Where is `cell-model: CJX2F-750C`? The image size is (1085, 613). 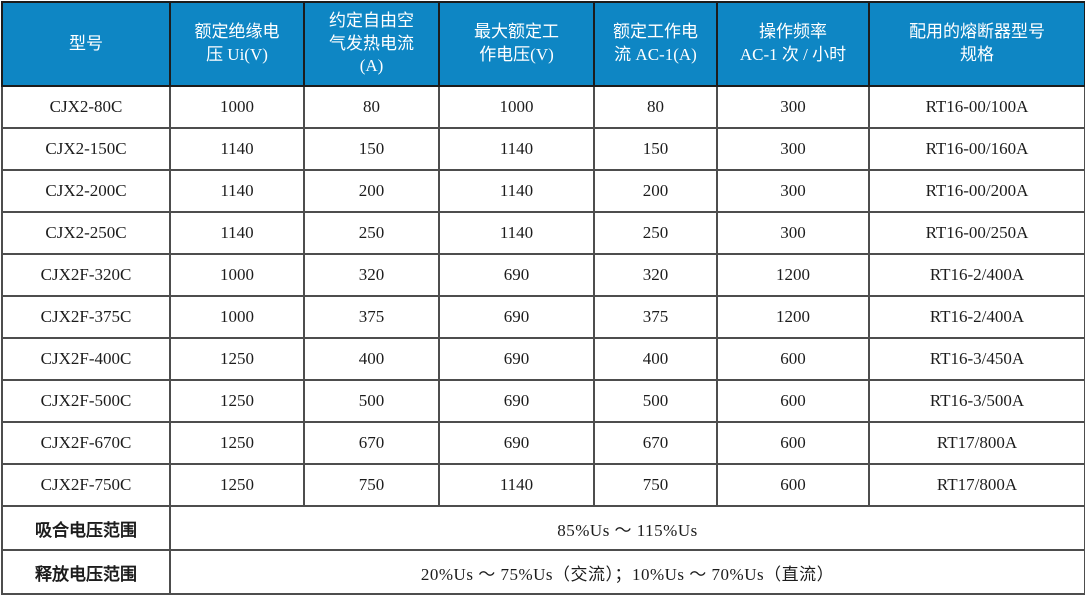
cell-model: CJX2F-750C is located at coordinates (86, 485).